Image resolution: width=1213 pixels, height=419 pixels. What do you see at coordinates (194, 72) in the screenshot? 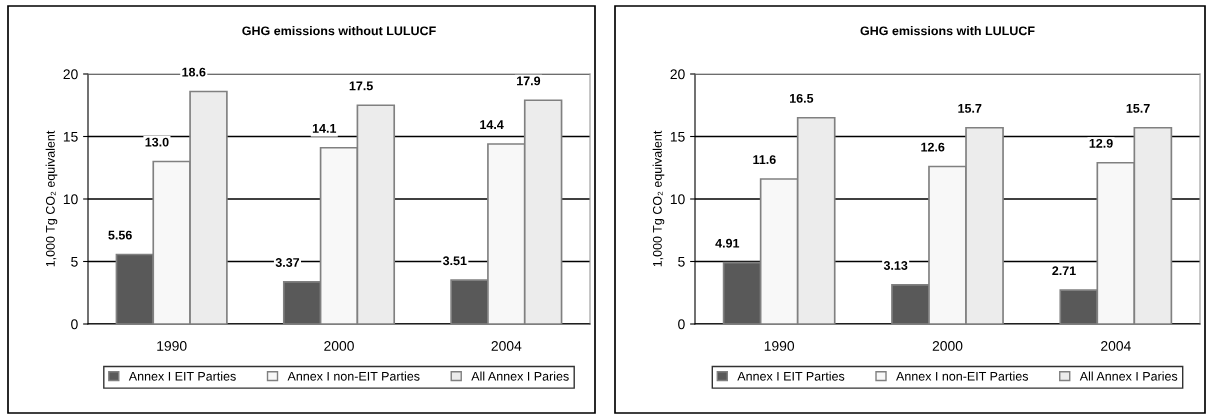
I see `data-label: 18.6` at bounding box center [194, 72].